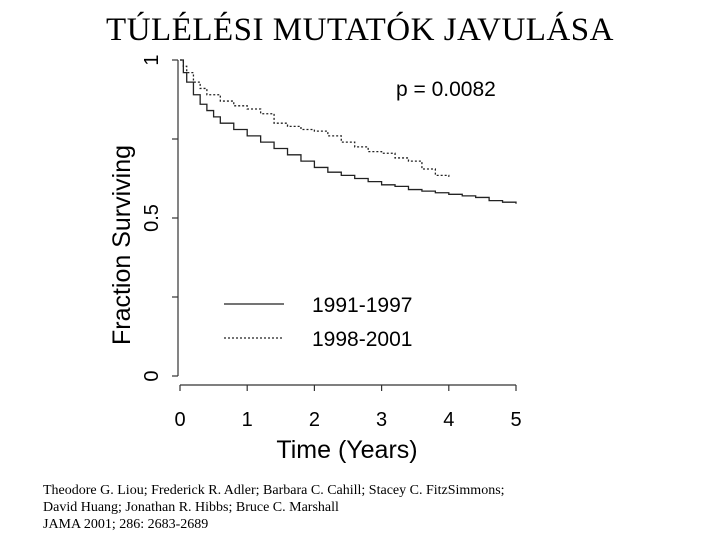  What do you see at coordinates (381, 420) in the screenshot?
I see `x-tick-label-3: 3` at bounding box center [381, 420].